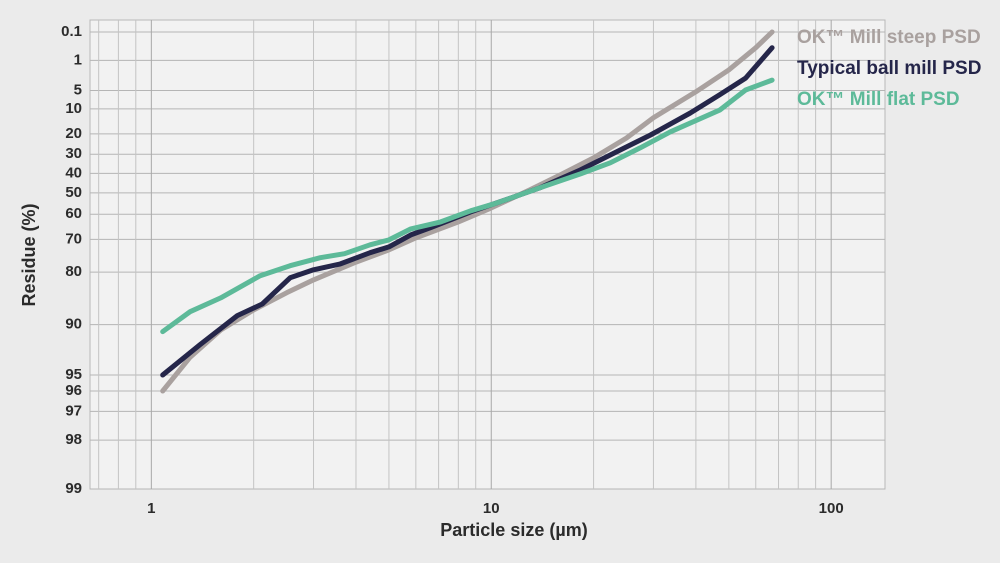 Image resolution: width=1000 pixels, height=563 pixels. I want to click on legend-entry: Typical ball mill PSD, so click(889, 68).